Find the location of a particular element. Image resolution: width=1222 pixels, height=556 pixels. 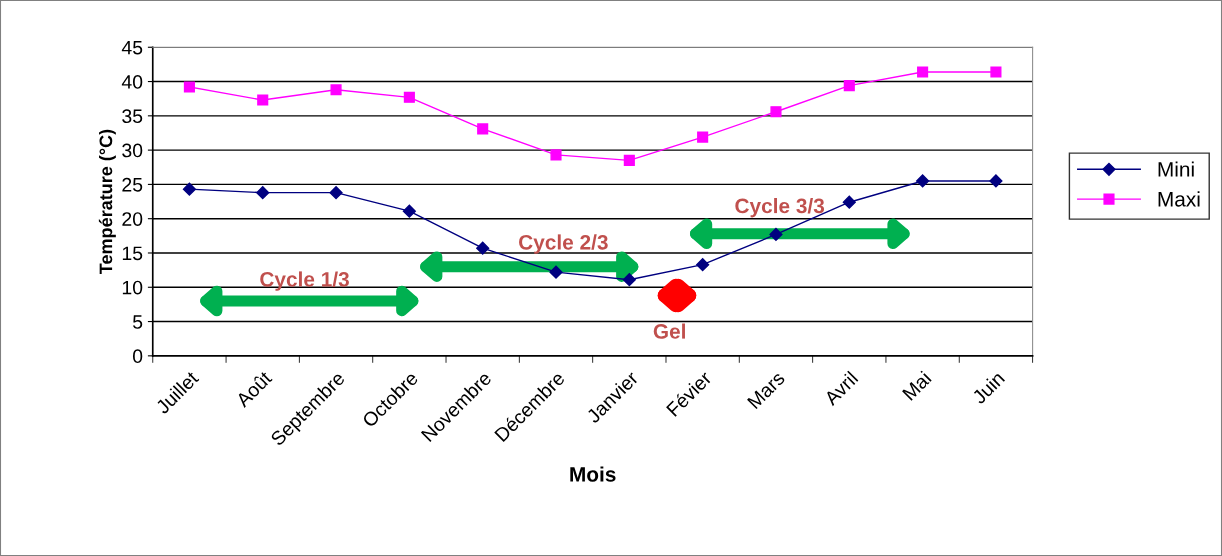

y-tick-label: 5 is located at coordinates (137, 322).